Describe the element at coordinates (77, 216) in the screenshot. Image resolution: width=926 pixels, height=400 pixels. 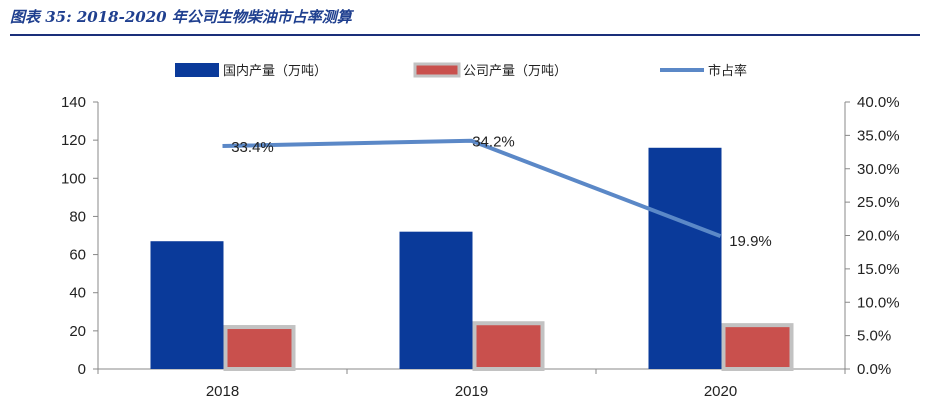
I see `left-tick-label: 80` at that location.